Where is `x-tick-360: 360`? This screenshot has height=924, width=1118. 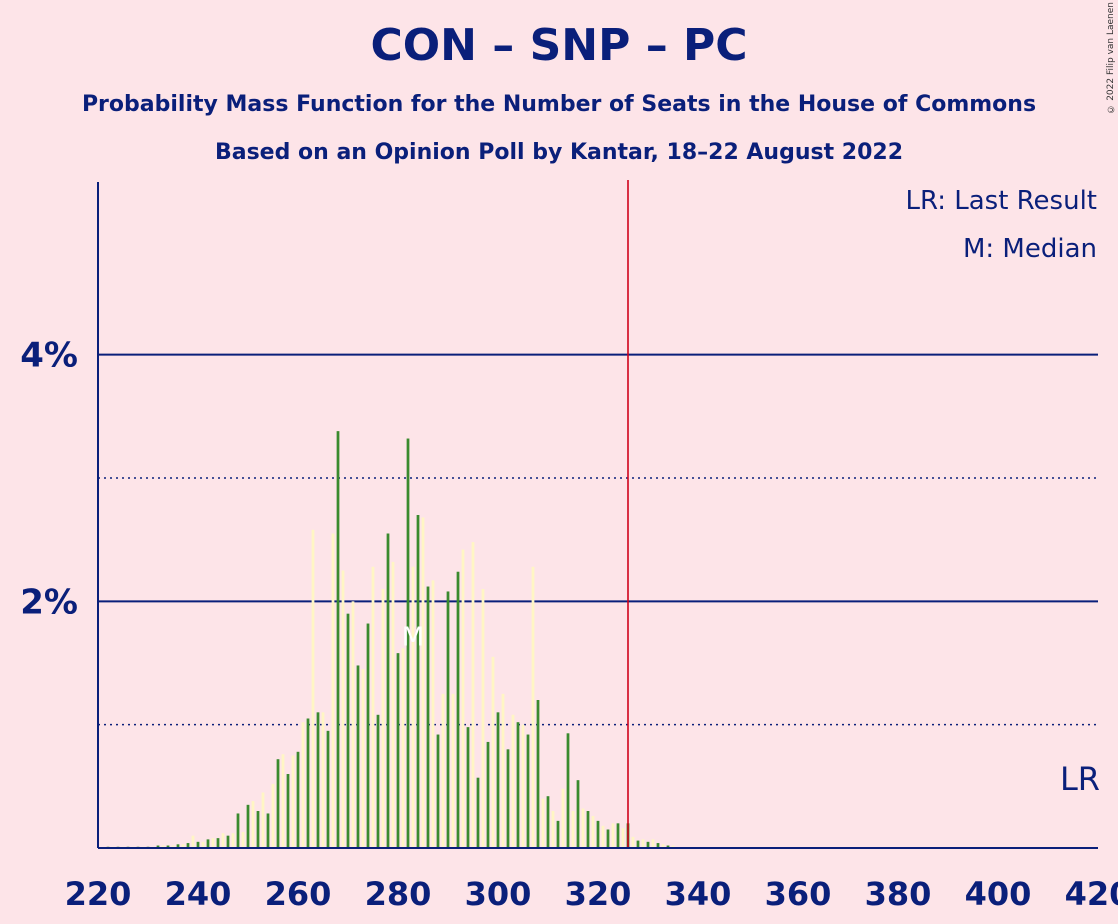
x-tick-360: 360 is located at coordinates (798, 894).